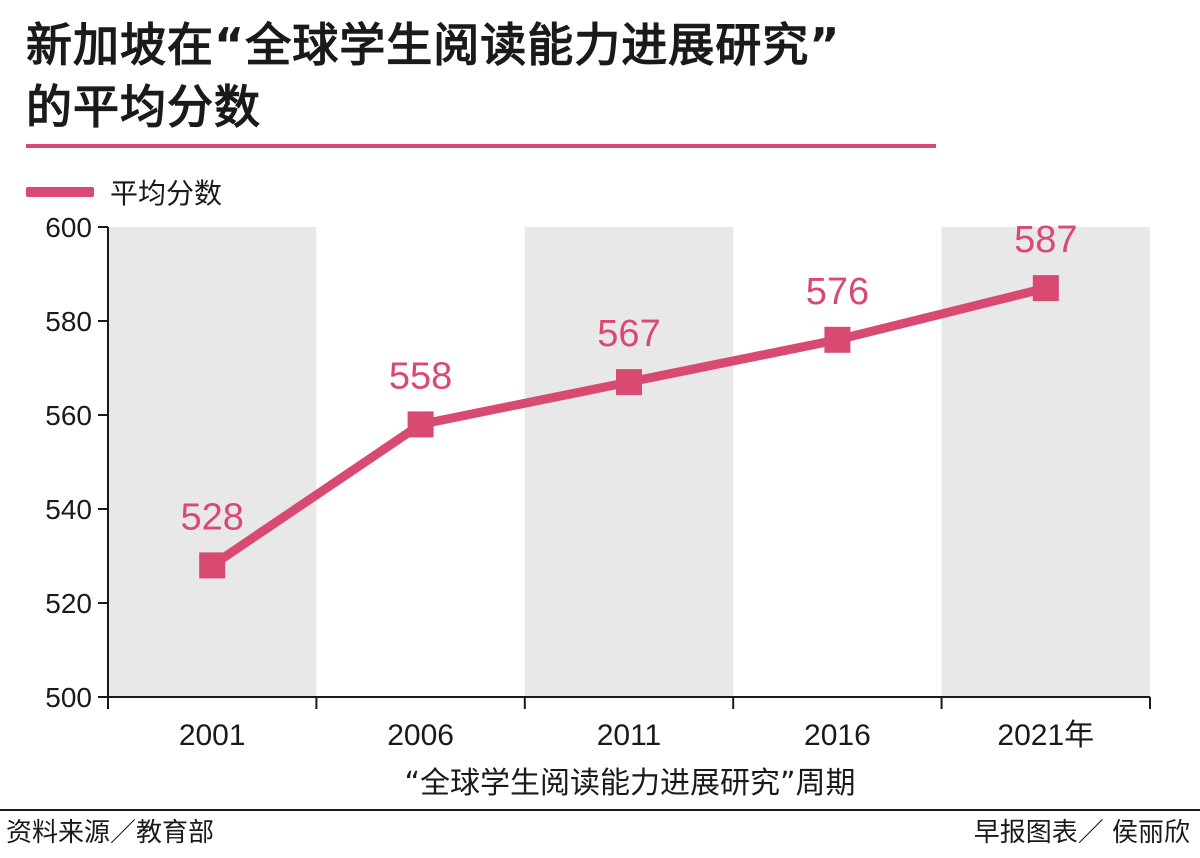 Image resolution: width=1200 pixels, height=858 pixels. Describe the element at coordinates (433, 76) in the screenshot. I see `chart-title: 新加坡在“全球学生阅读能力进展研究” 的平均分数` at that location.